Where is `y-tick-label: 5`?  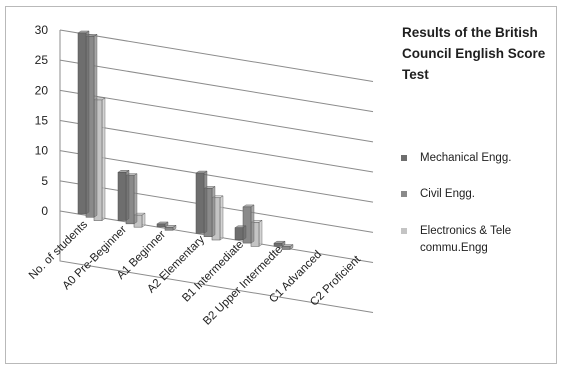 y-tick-label: 5 is located at coordinates (44, 181).